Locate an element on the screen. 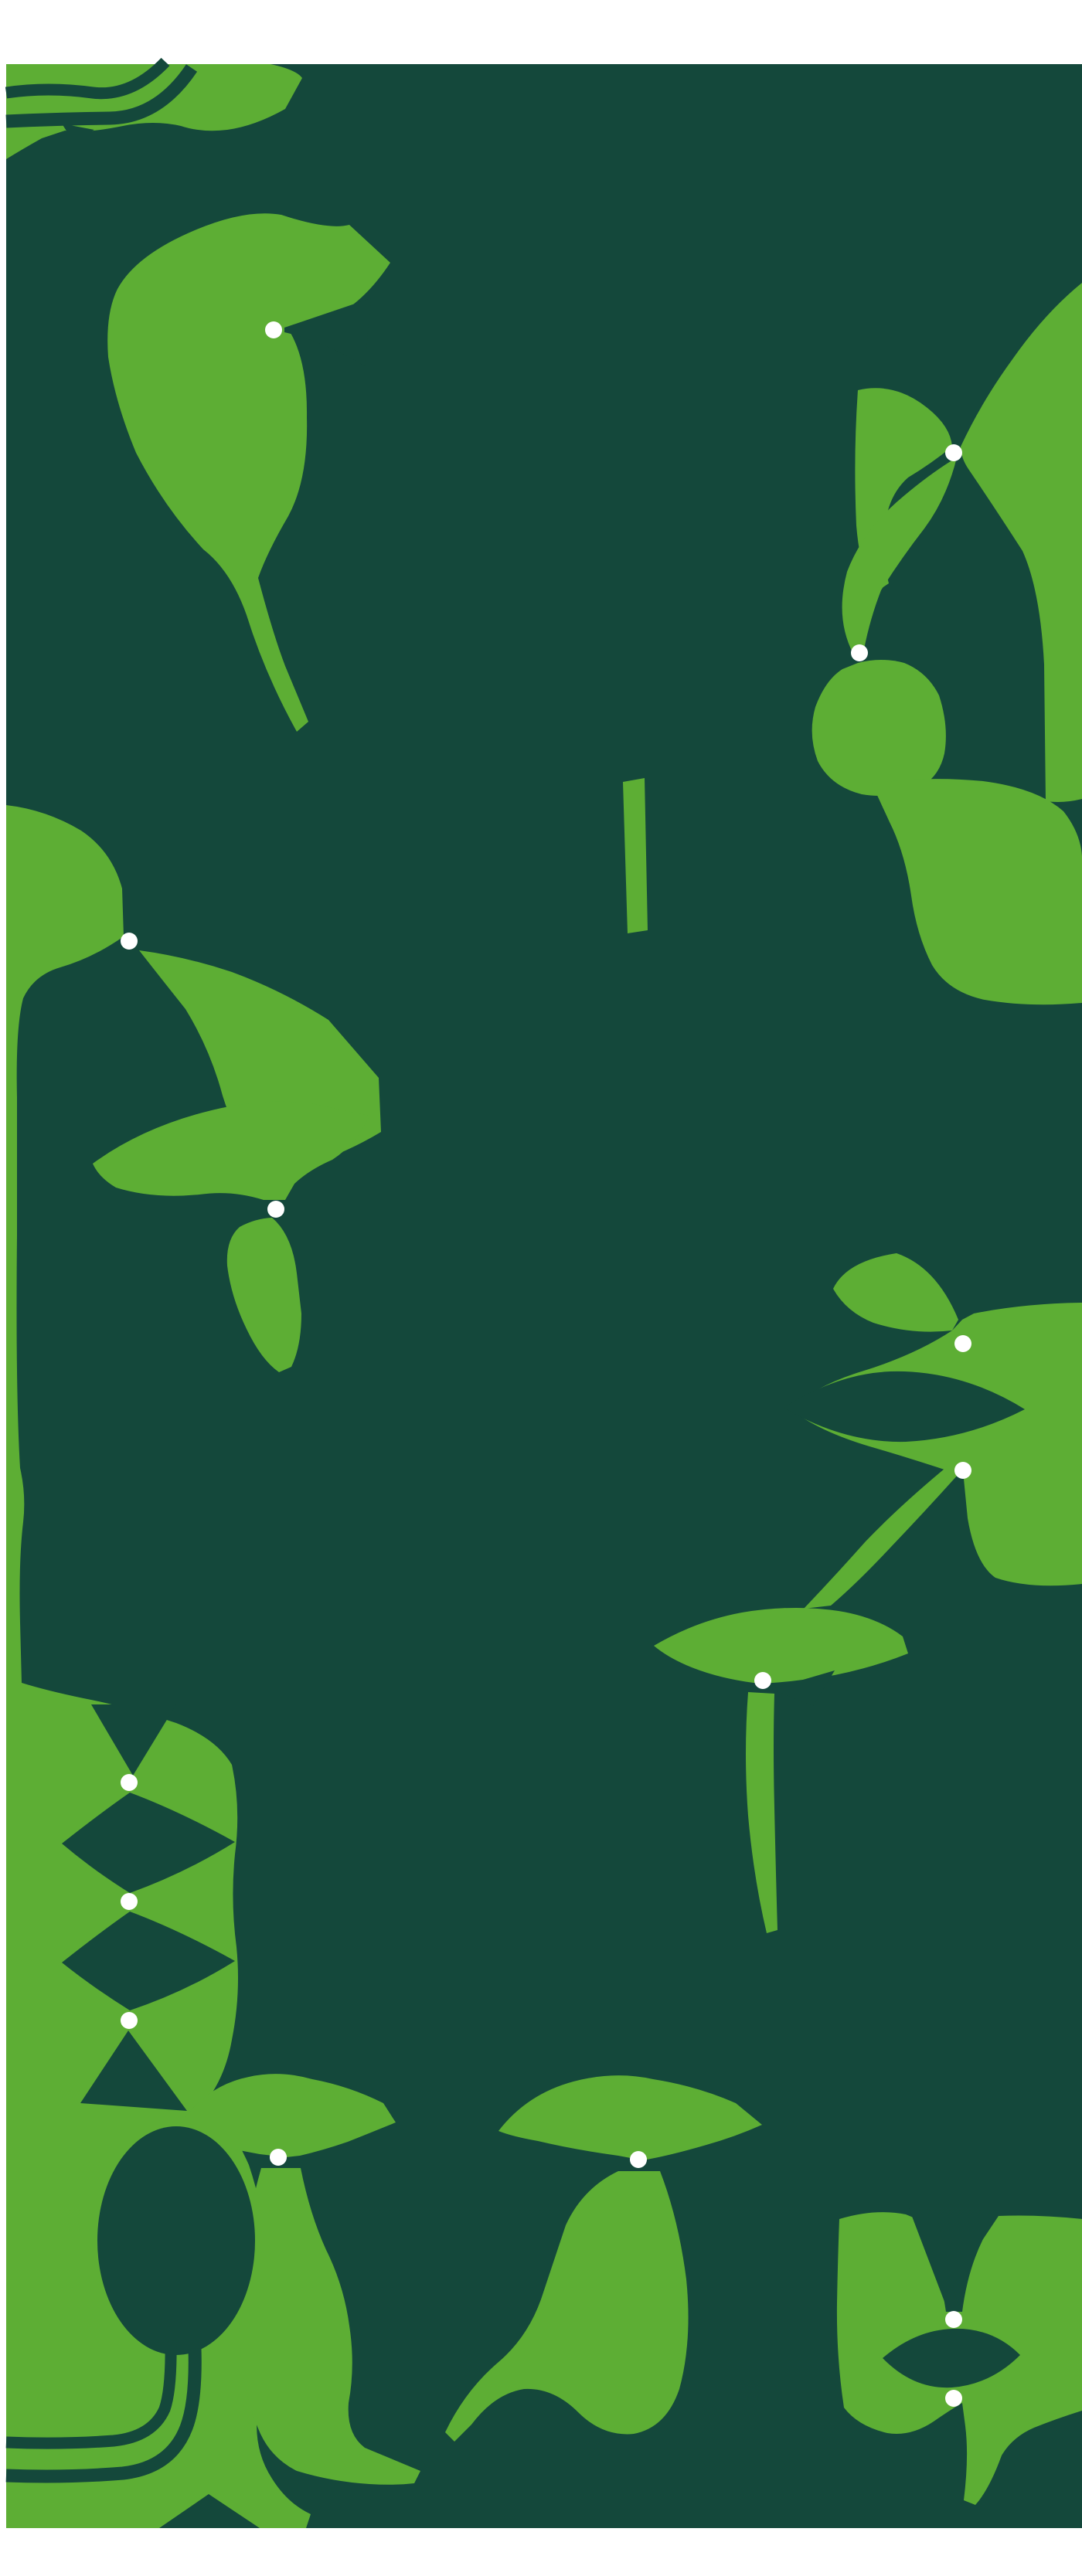 This screenshot has height=2576, width=1082. north-big-blob-and-leaf is located at coordinates (248, 472).